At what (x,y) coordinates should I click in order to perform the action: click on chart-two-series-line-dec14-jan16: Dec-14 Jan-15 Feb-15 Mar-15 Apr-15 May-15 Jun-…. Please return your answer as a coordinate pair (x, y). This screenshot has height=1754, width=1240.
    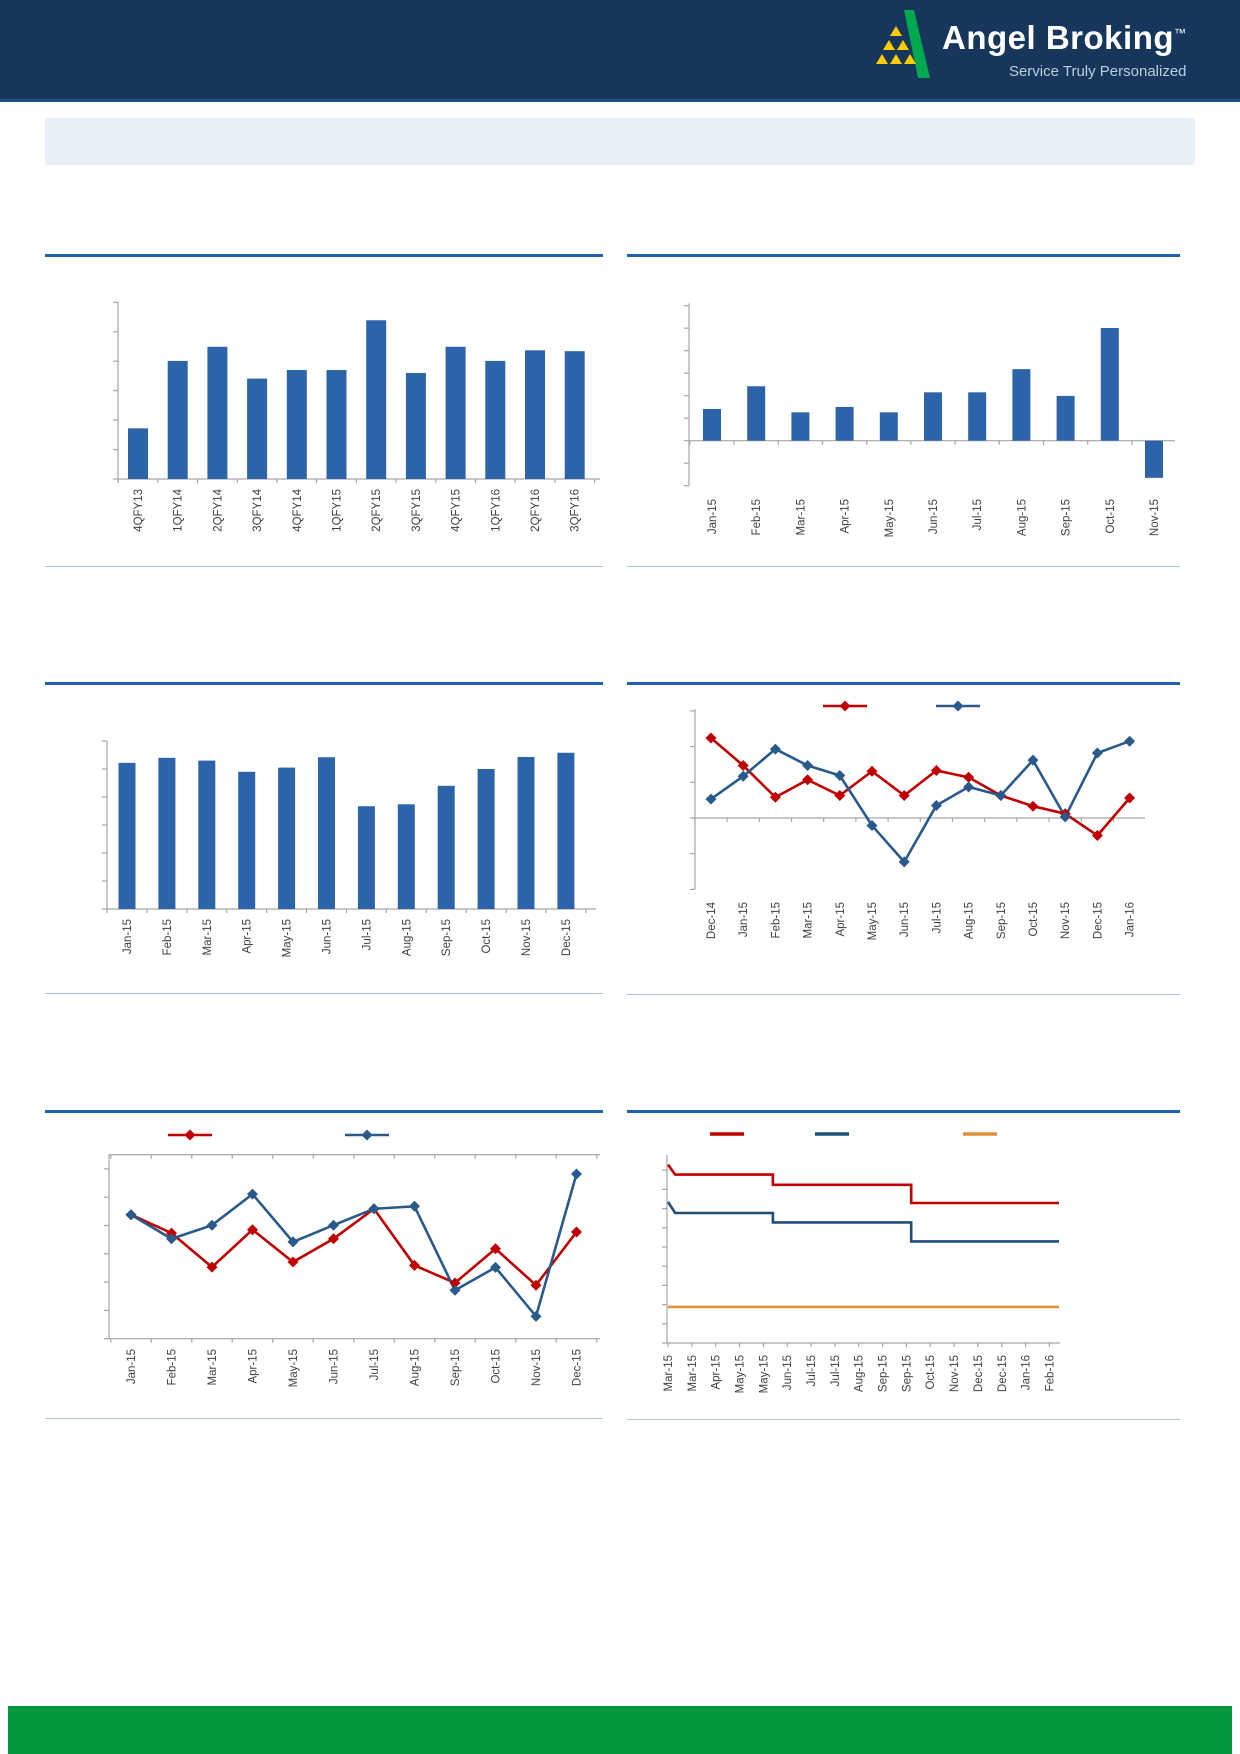
    Looking at the image, I should click on (903, 839).